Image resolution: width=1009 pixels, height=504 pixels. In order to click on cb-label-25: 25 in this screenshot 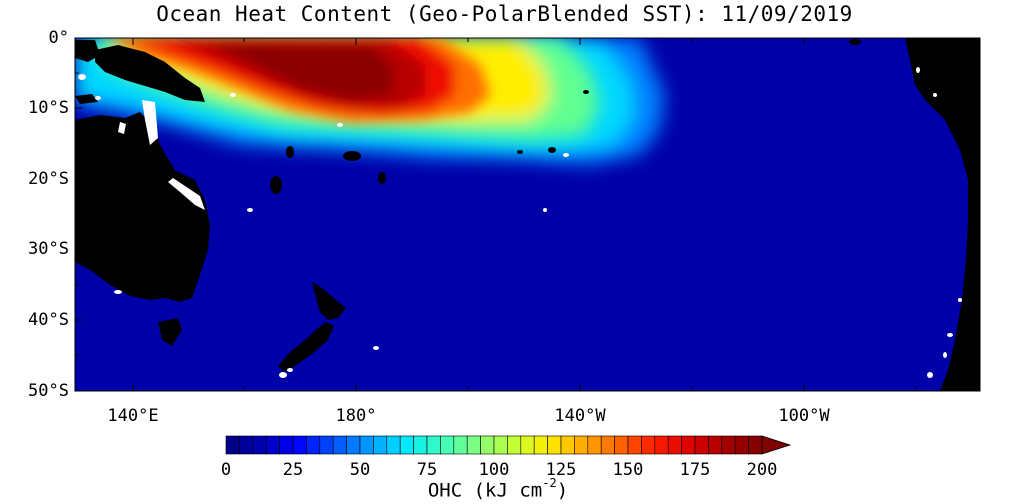, I will do `click(293, 470)`.